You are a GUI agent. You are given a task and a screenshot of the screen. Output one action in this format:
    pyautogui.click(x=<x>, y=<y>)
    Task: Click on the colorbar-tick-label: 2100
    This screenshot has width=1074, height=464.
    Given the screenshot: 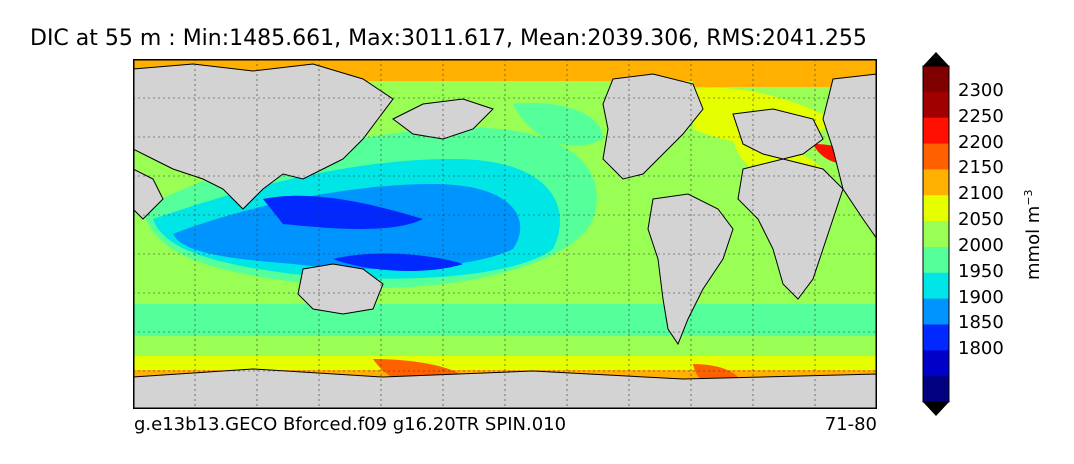 What is the action you would take?
    pyautogui.click(x=981, y=194)
    